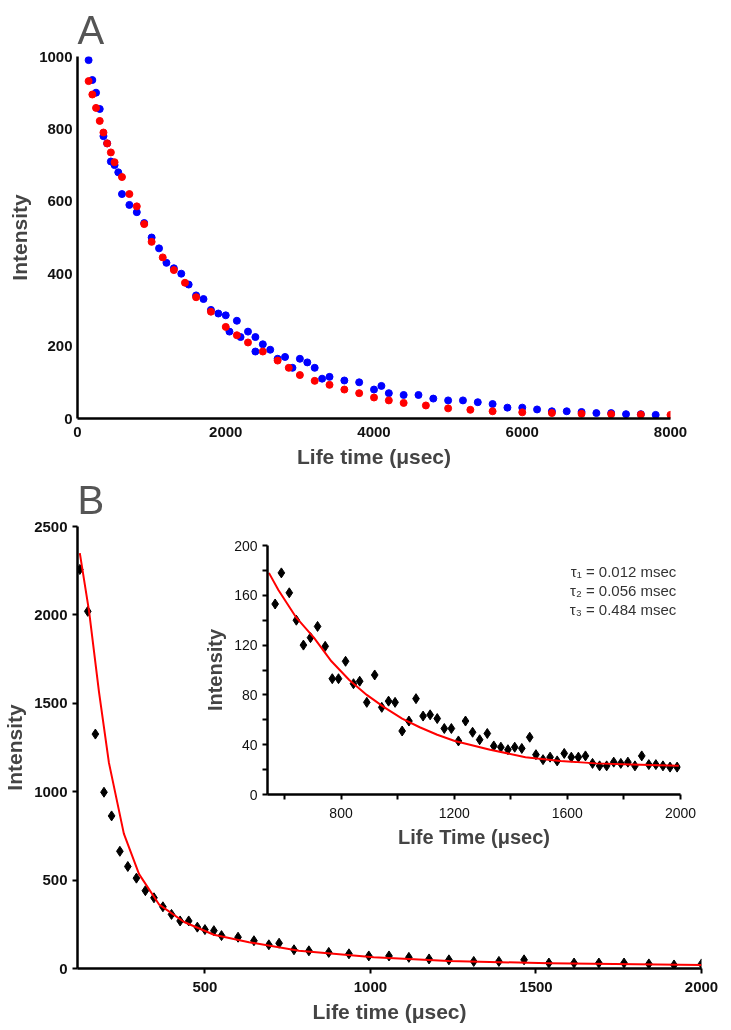 The height and width of the screenshot is (1030, 731). I want to click on annotation: τ₃ = 0.484 msec, so click(623, 609).